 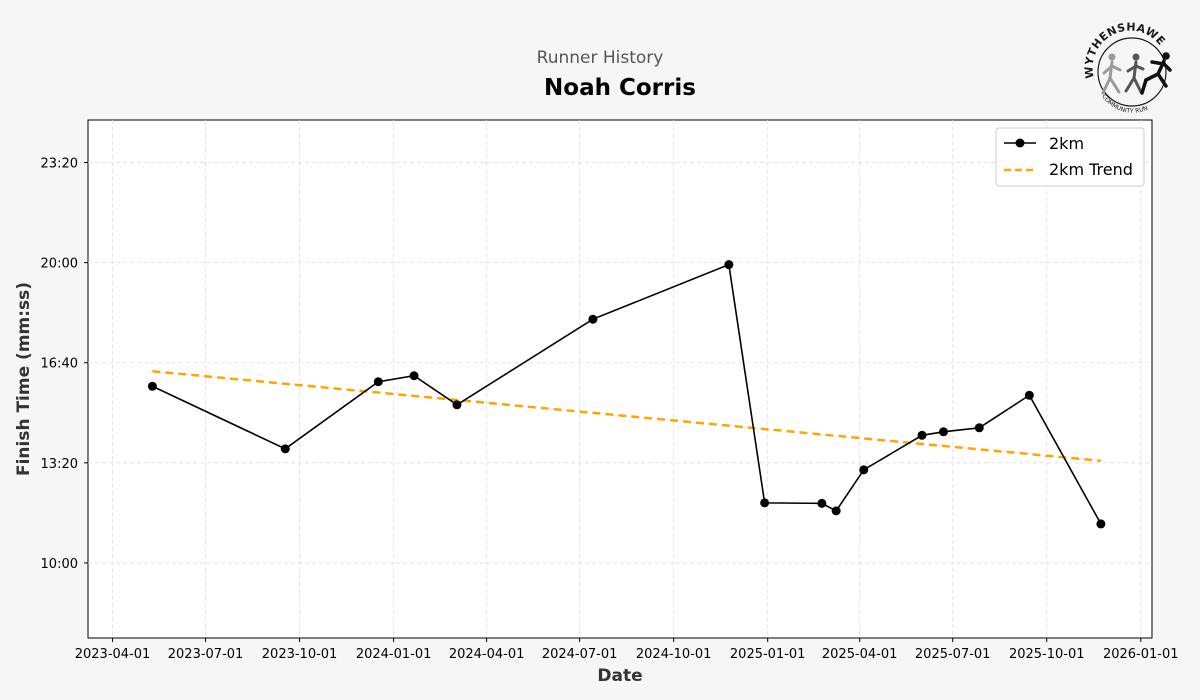 I want to click on runner-figure-mid, so click(x=1134, y=73).